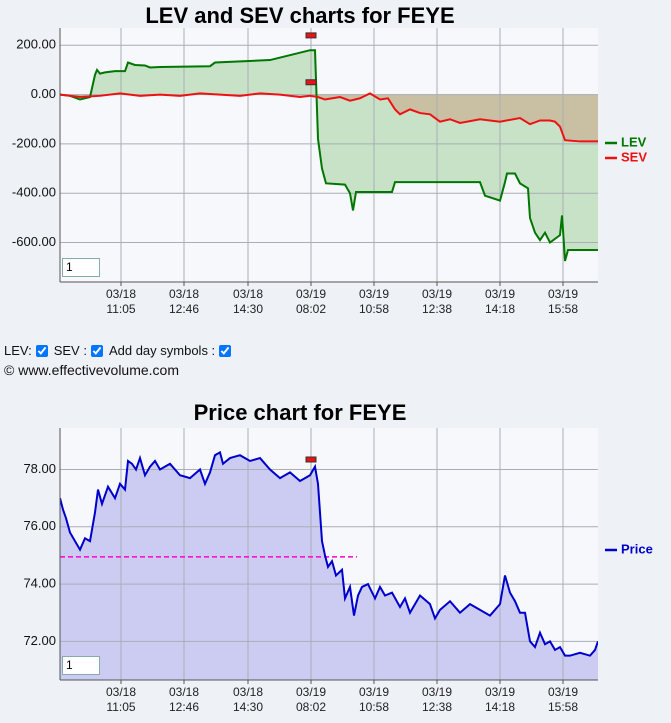 This screenshot has height=723, width=671. What do you see at coordinates (162, 350) in the screenshot?
I see `control-label: Add day symbols :` at bounding box center [162, 350].